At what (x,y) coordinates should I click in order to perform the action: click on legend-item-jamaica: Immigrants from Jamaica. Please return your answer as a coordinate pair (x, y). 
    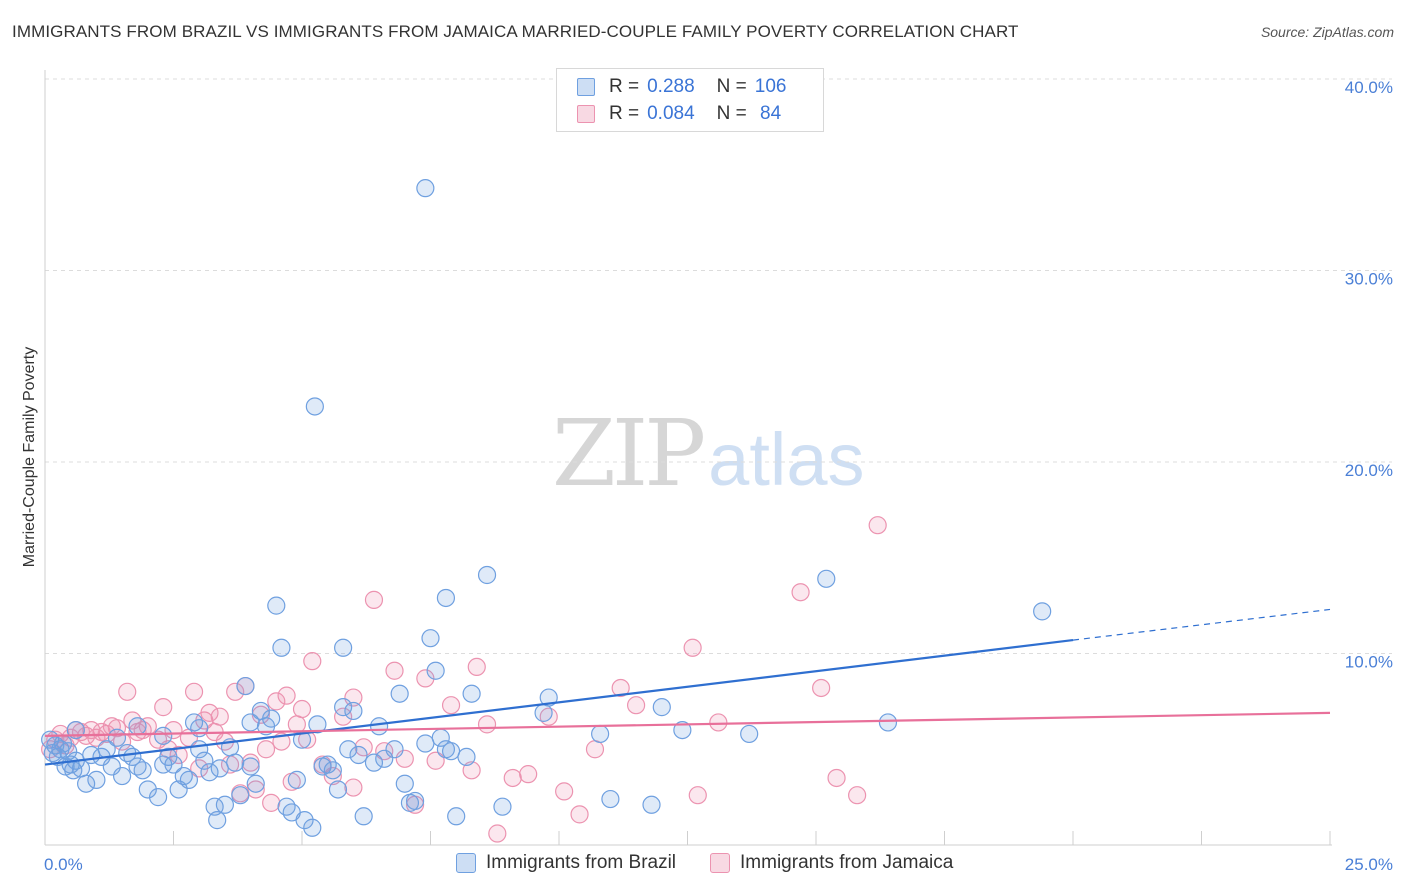
    Looking at the image, I should click on (831, 863).